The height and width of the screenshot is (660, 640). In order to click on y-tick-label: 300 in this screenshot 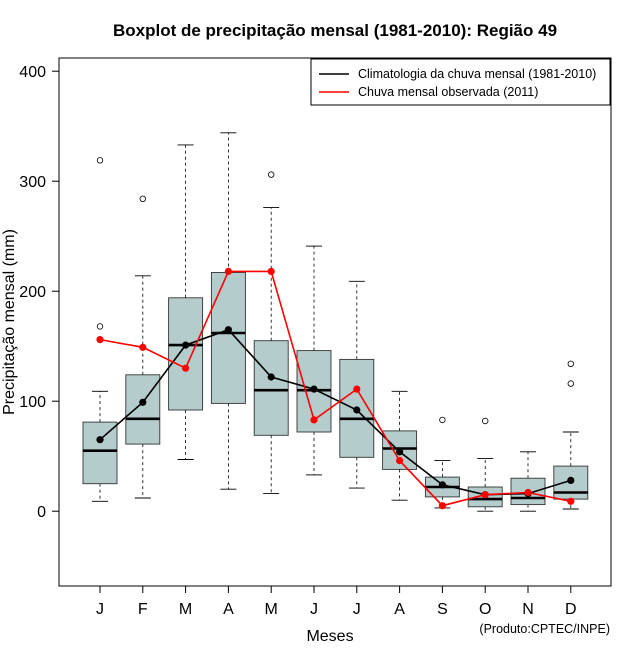, I will do `click(32, 182)`.